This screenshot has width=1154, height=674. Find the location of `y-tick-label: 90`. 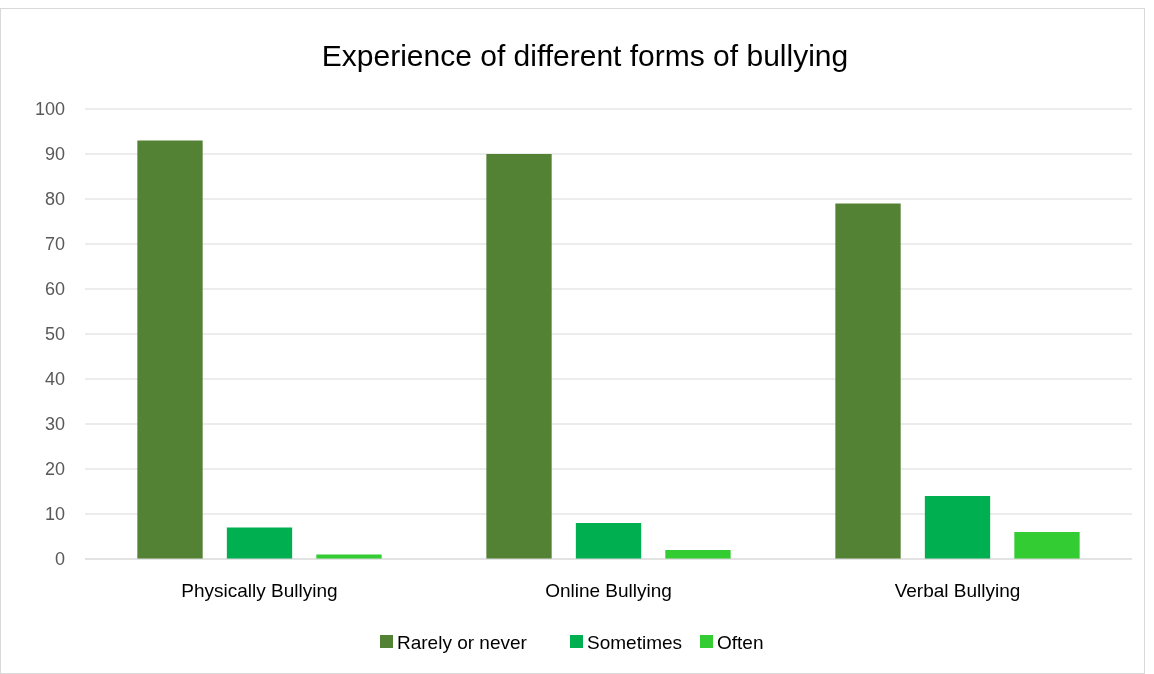

y-tick-label: 90 is located at coordinates (54, 154).